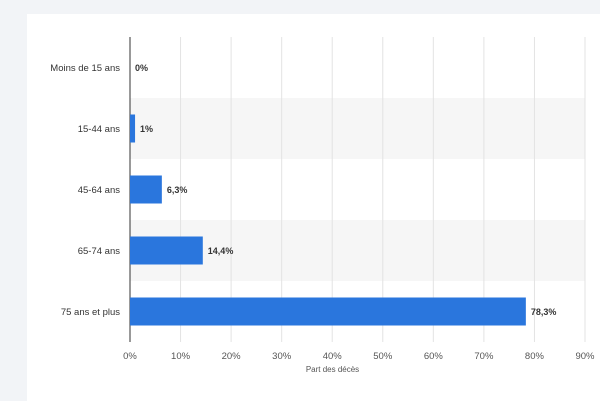  I want to click on x-tick-label: 40%, so click(333, 356).